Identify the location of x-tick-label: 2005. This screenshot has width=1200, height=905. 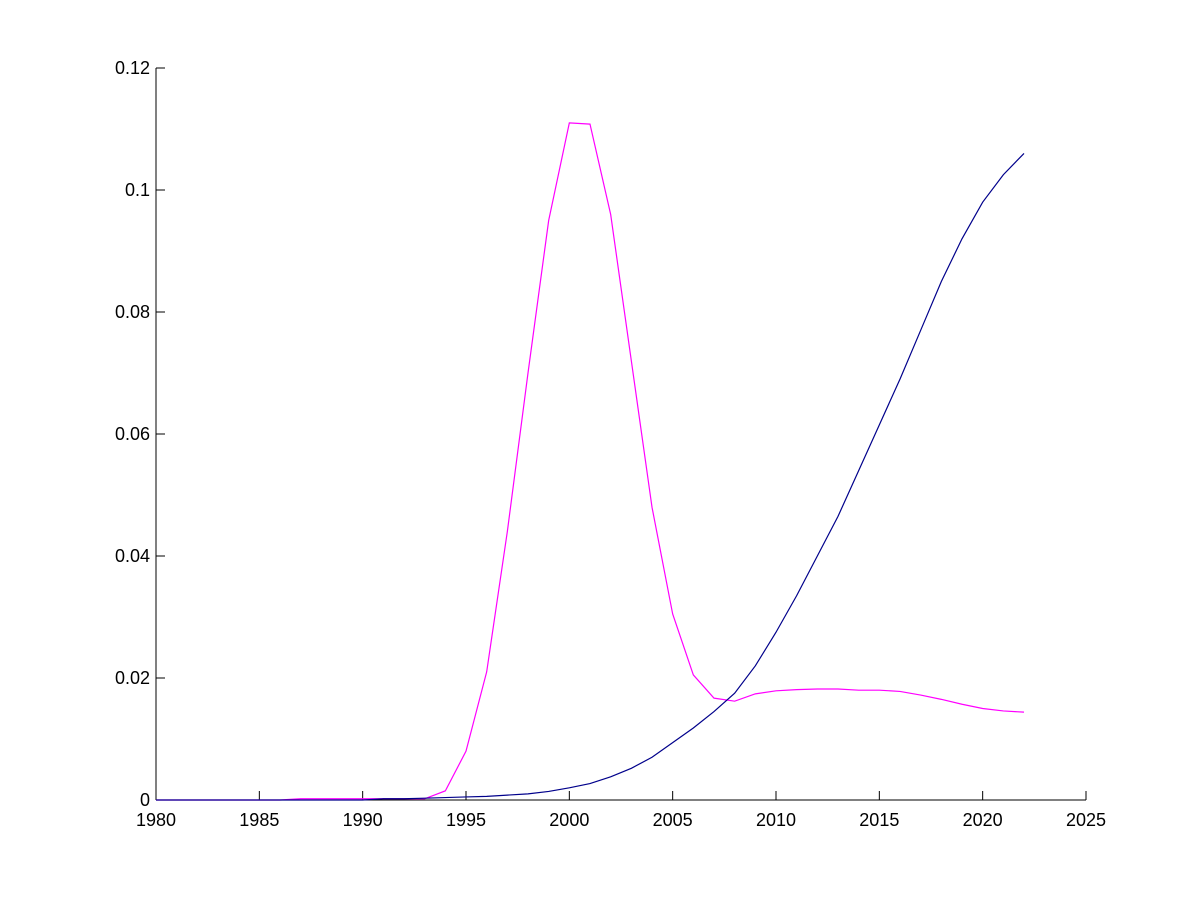
(673, 820).